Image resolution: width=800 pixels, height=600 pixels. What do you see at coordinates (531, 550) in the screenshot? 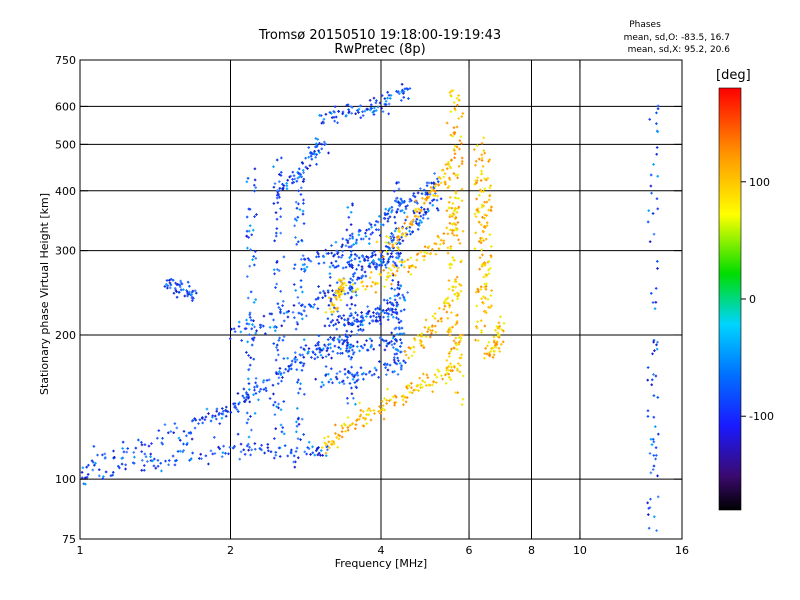
I see `x-tick-label: 8` at bounding box center [531, 550].